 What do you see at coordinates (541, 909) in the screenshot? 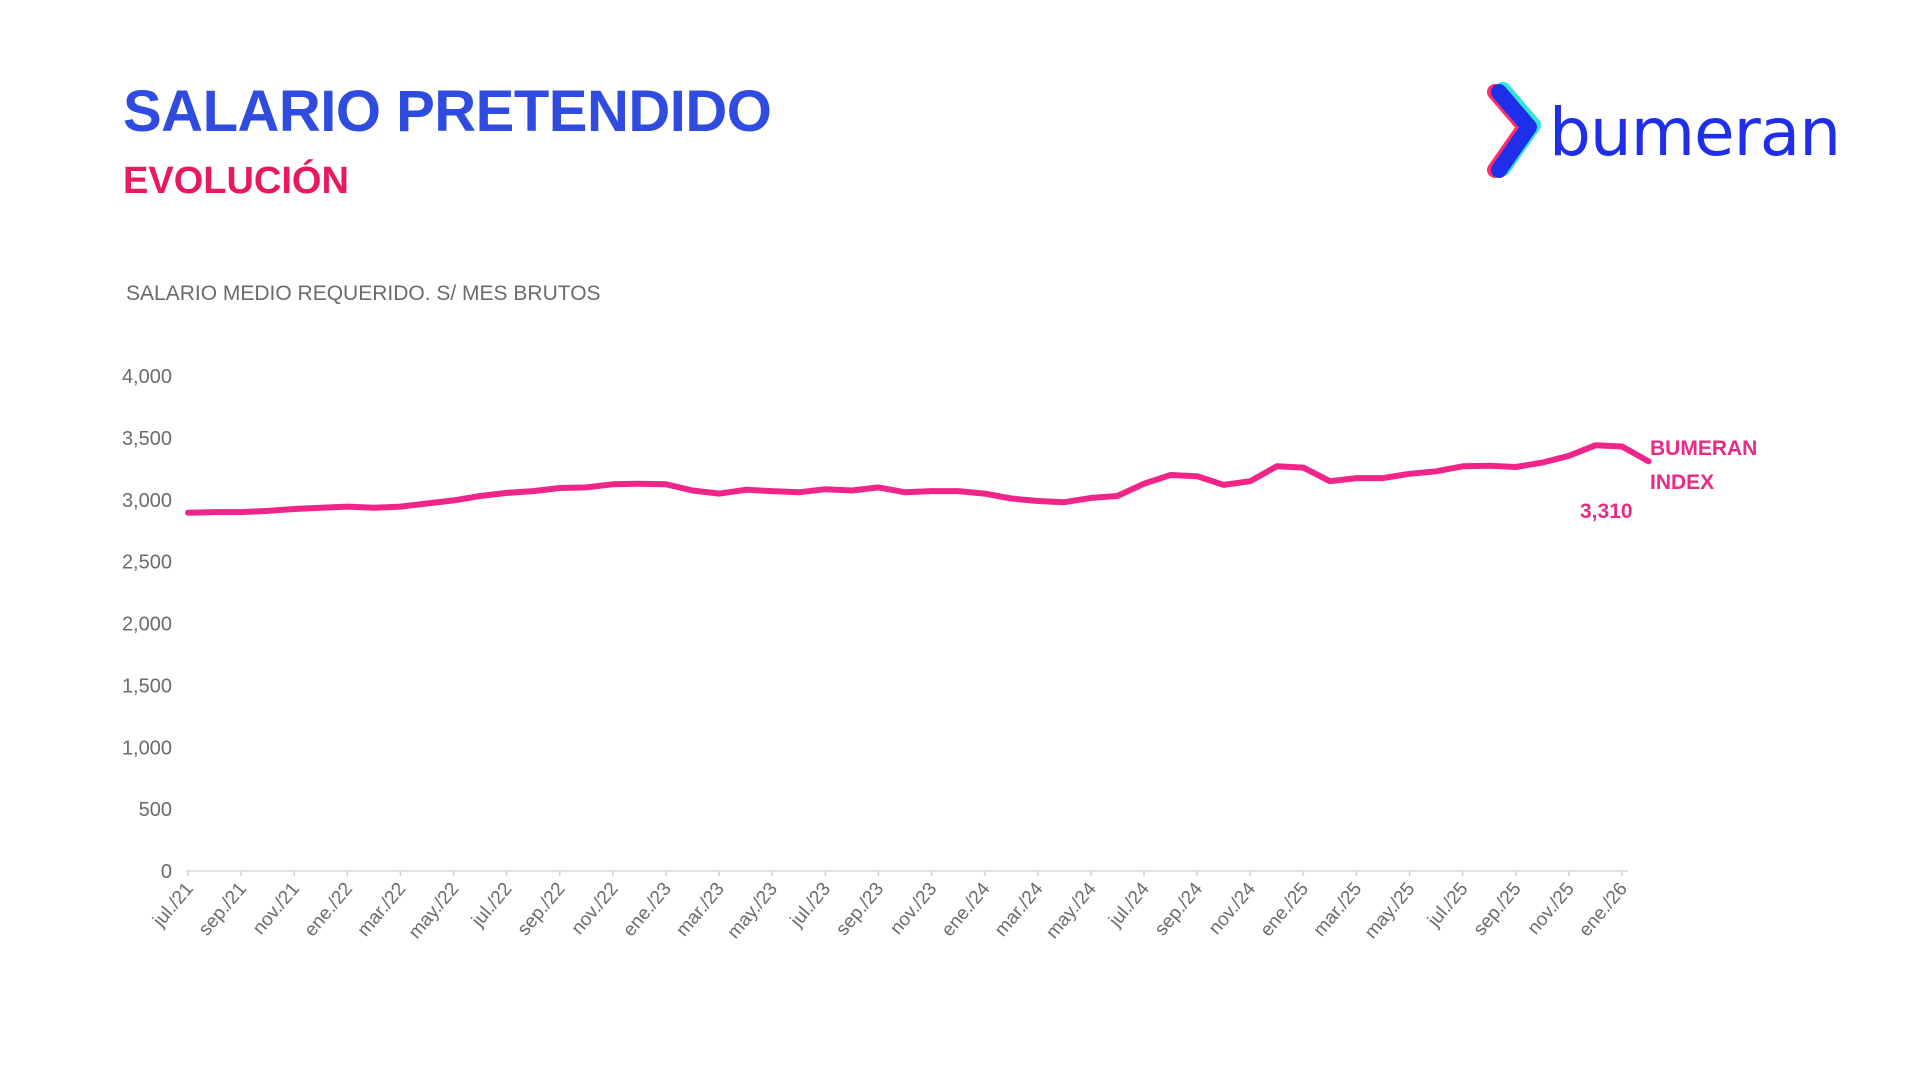
I see `x-tick-label: sep./22` at bounding box center [541, 909].